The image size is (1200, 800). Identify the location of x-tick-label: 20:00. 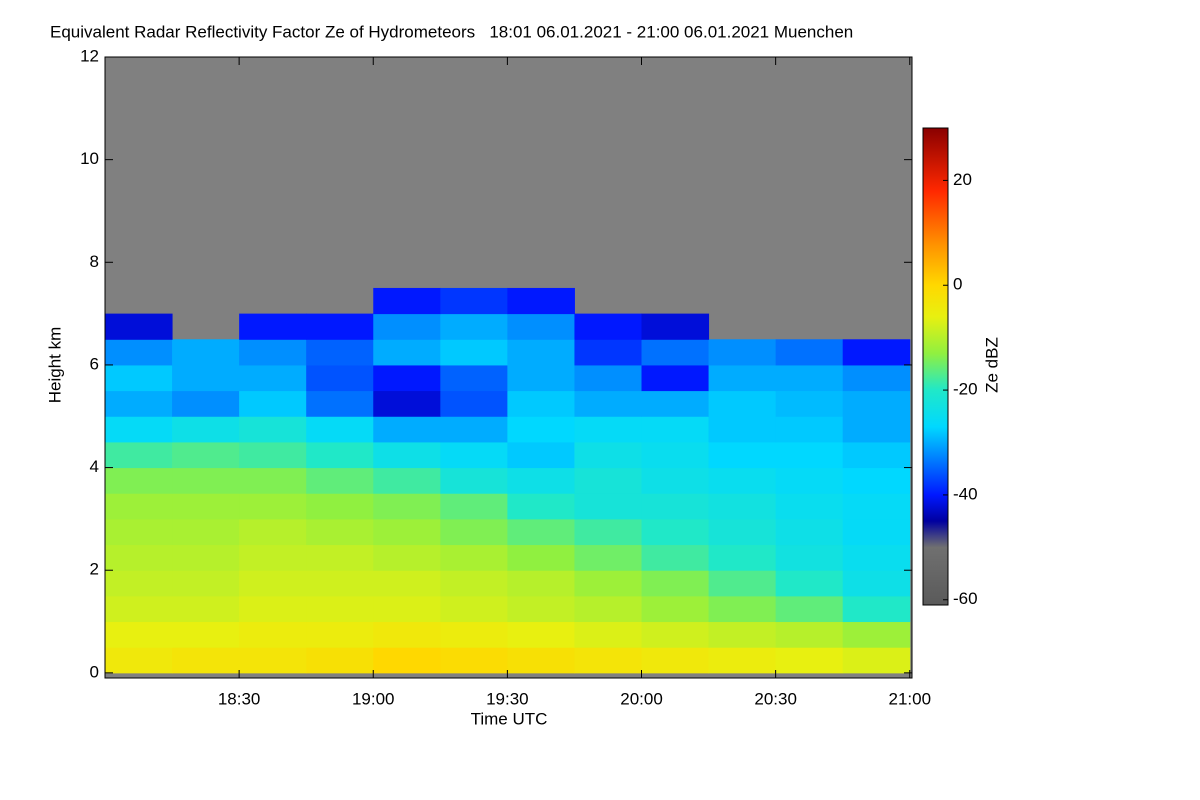
(641, 698).